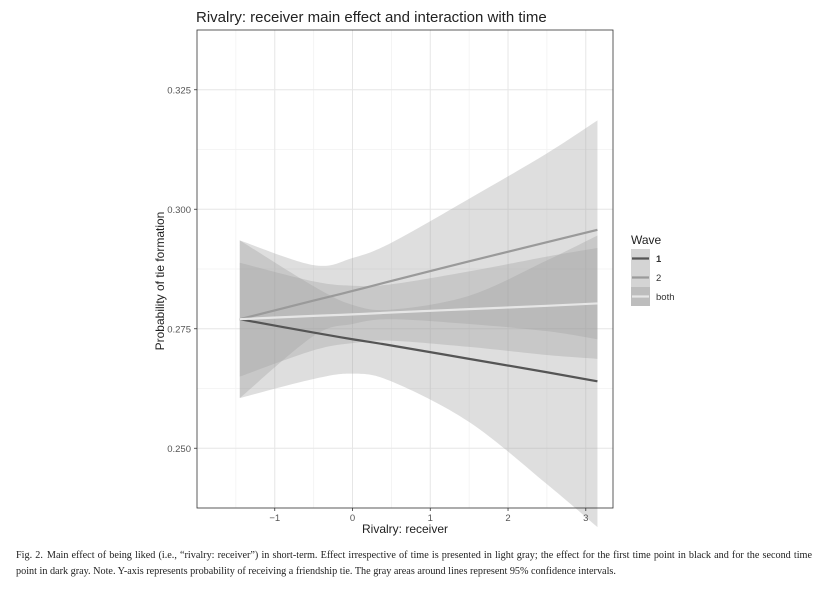  Describe the element at coordinates (179, 449) in the screenshot. I see `y-tick-label: 0.250` at that location.